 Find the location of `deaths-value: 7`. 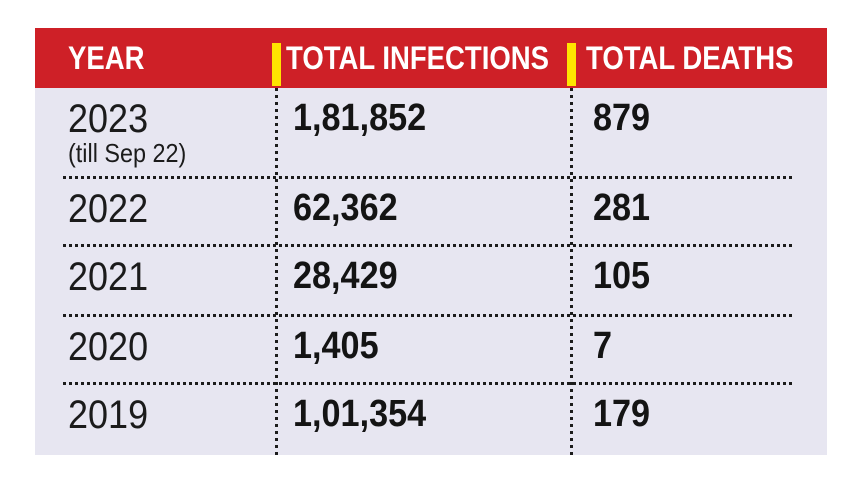

deaths-value: 7 is located at coordinates (603, 346).